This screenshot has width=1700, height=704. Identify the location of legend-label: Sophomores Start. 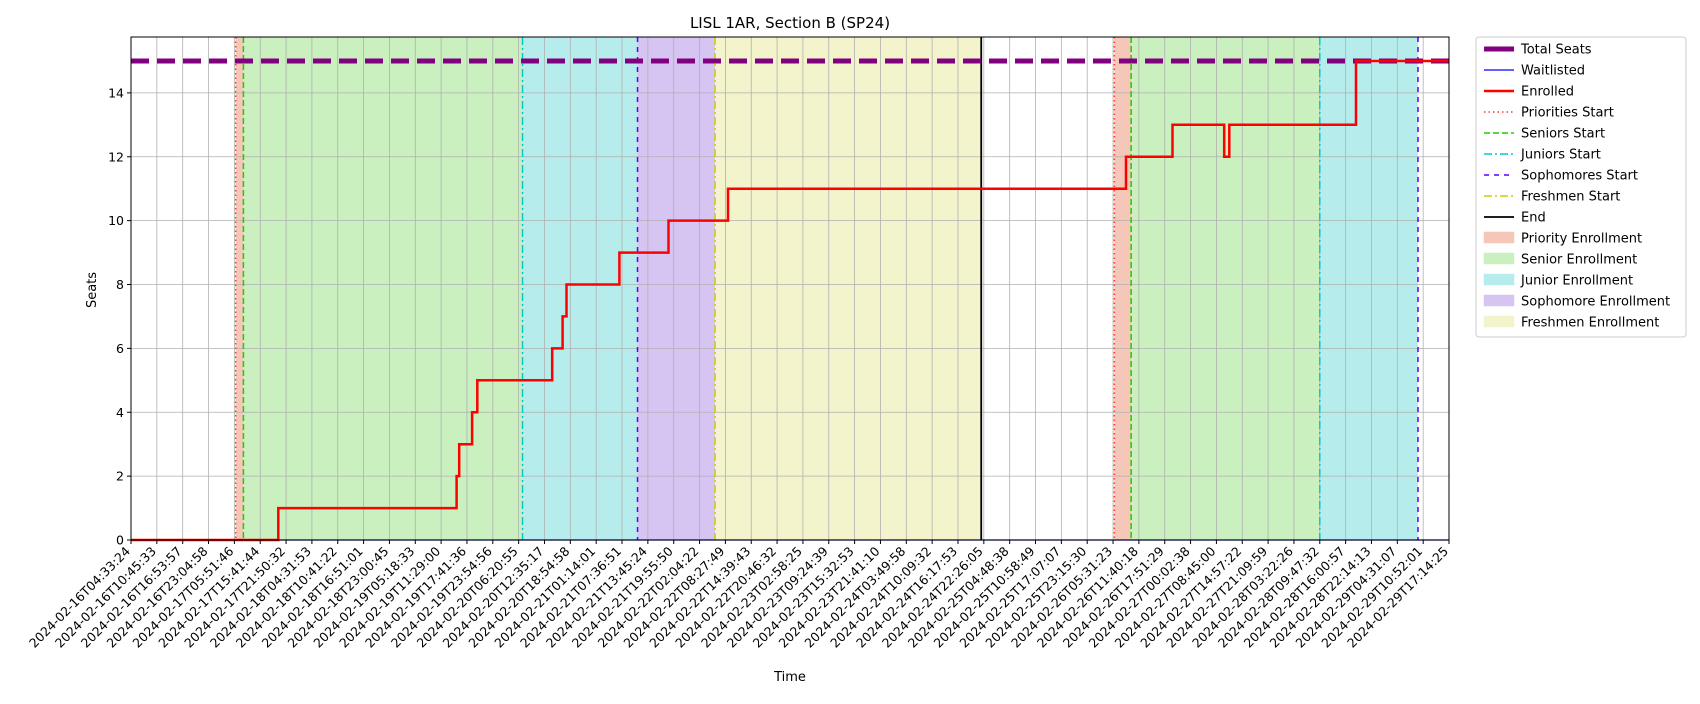
(1579, 176).